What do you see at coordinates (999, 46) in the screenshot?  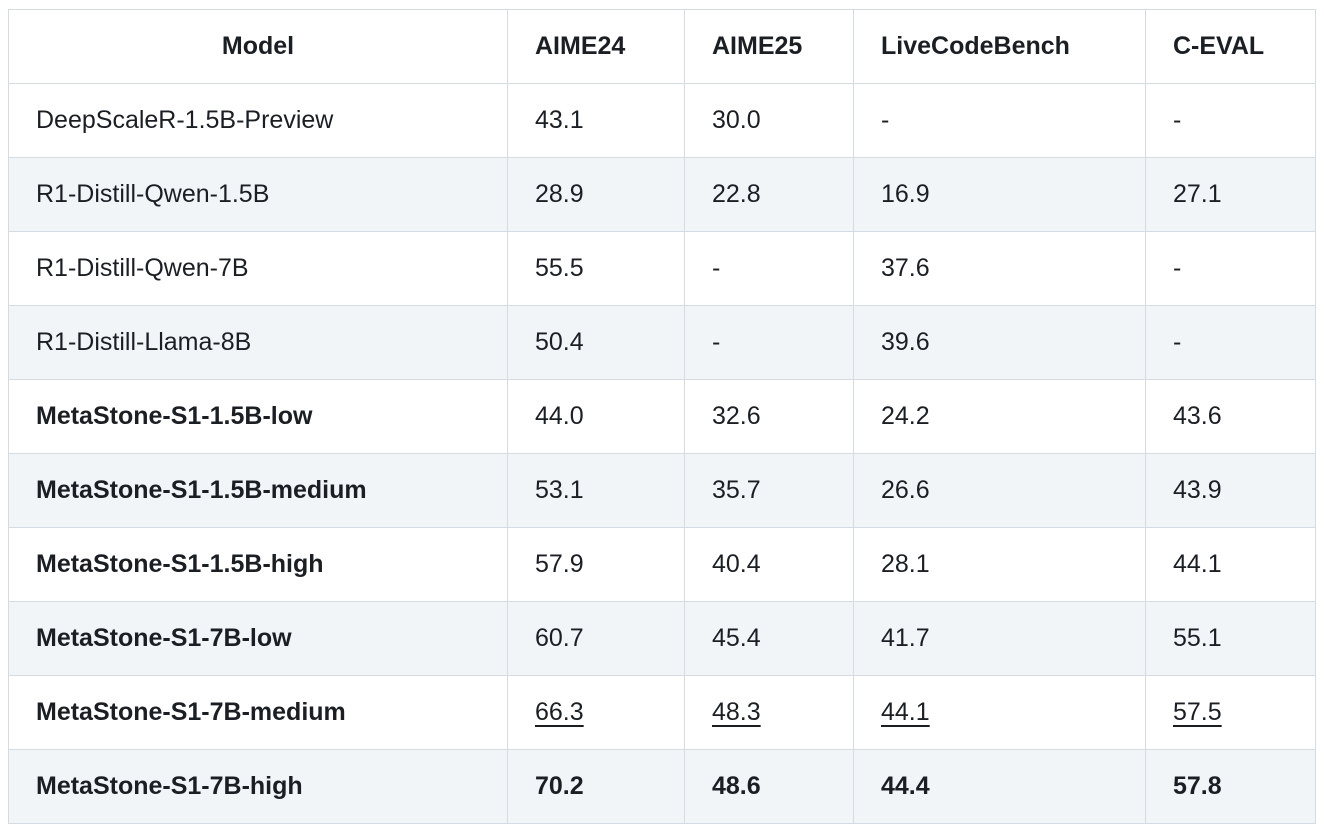 I see `column-header-livecodebench: LiveCodeBench` at bounding box center [999, 46].